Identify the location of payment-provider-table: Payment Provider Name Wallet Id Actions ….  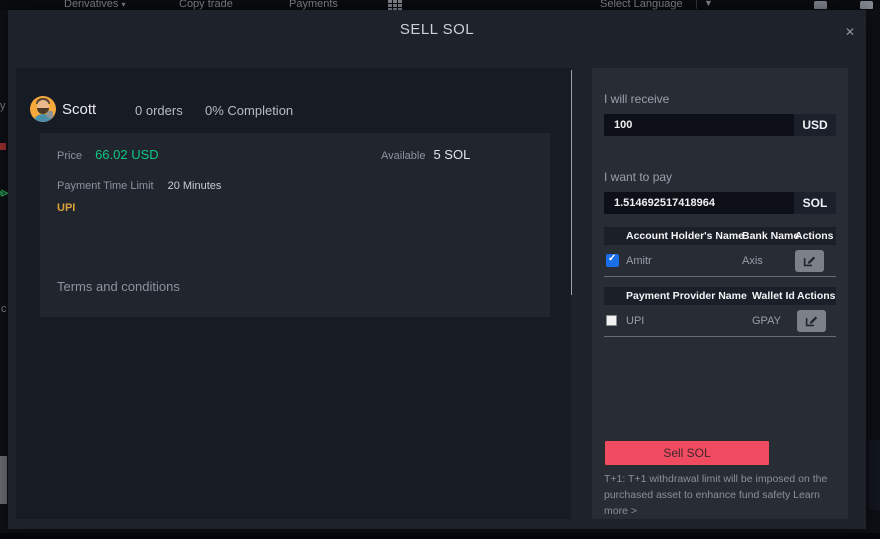
(720, 312).